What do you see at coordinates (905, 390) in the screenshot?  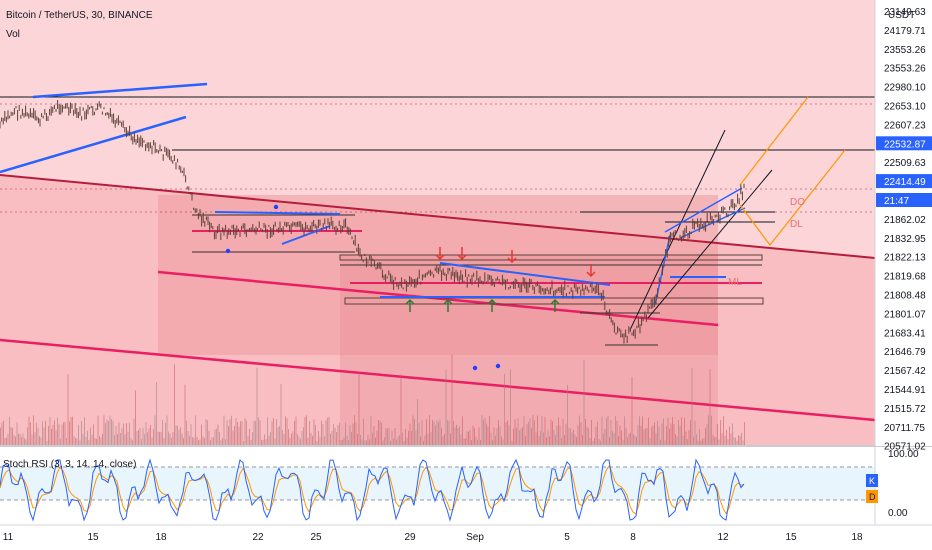 I see `price-axis-label: 21544.91` at bounding box center [905, 390].